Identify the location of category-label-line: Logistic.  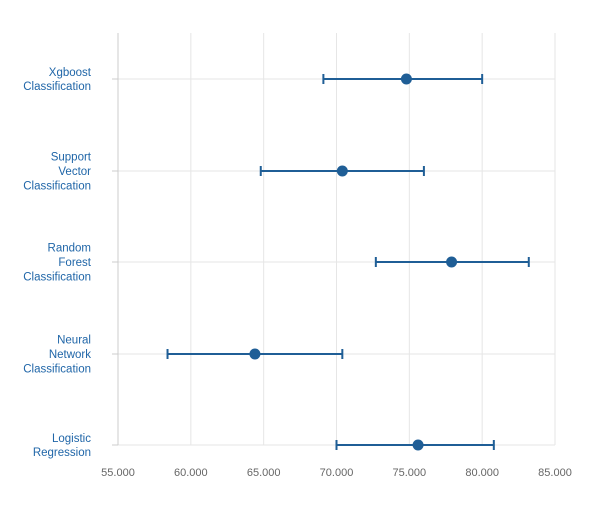
(71, 439).